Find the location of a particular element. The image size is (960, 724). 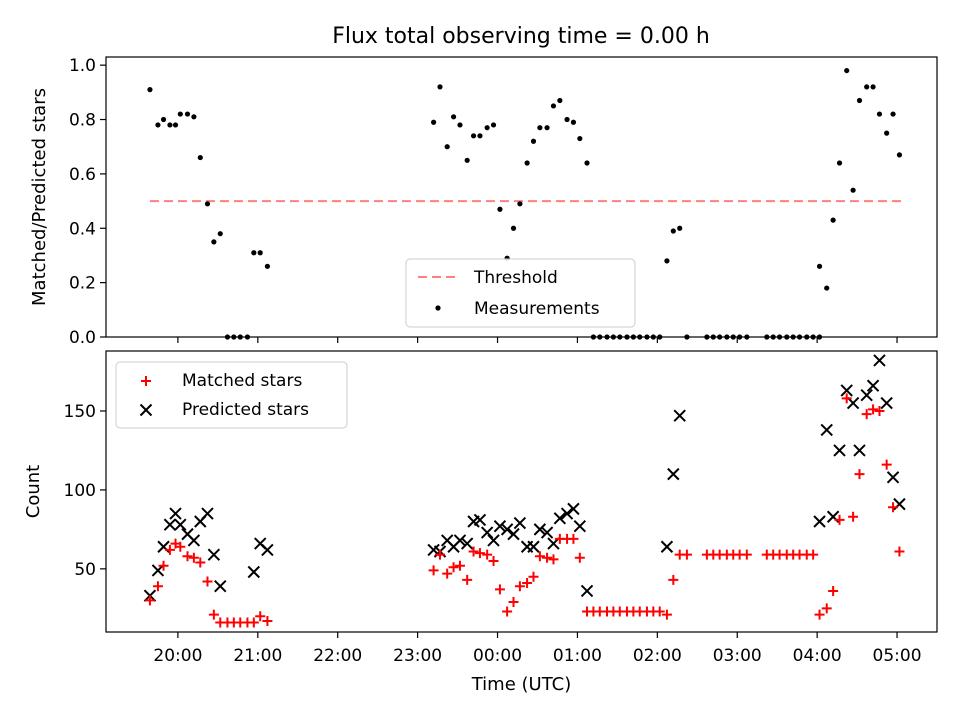

x-tick-label: 20:00 is located at coordinates (177, 656).